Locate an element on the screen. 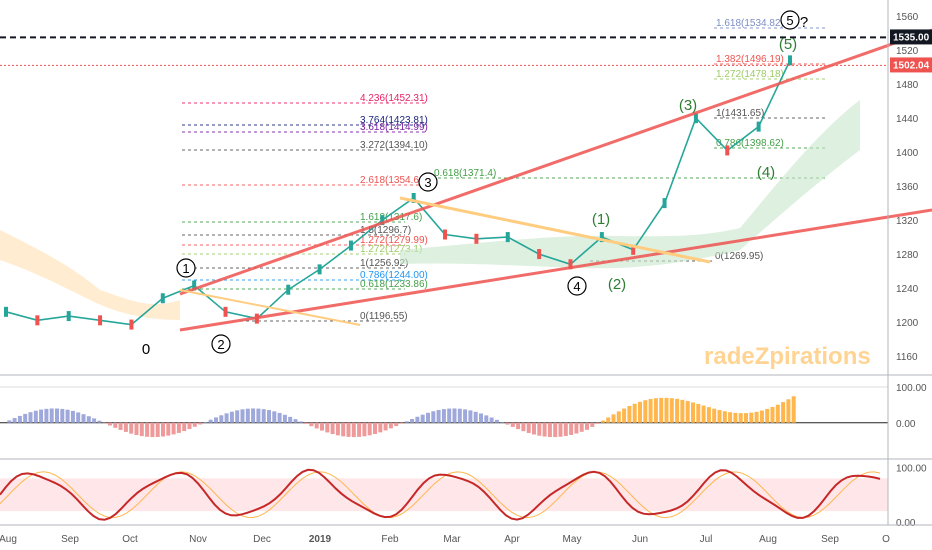 The height and width of the screenshot is (550, 932). price-marker-badge is located at coordinates (911, 37).